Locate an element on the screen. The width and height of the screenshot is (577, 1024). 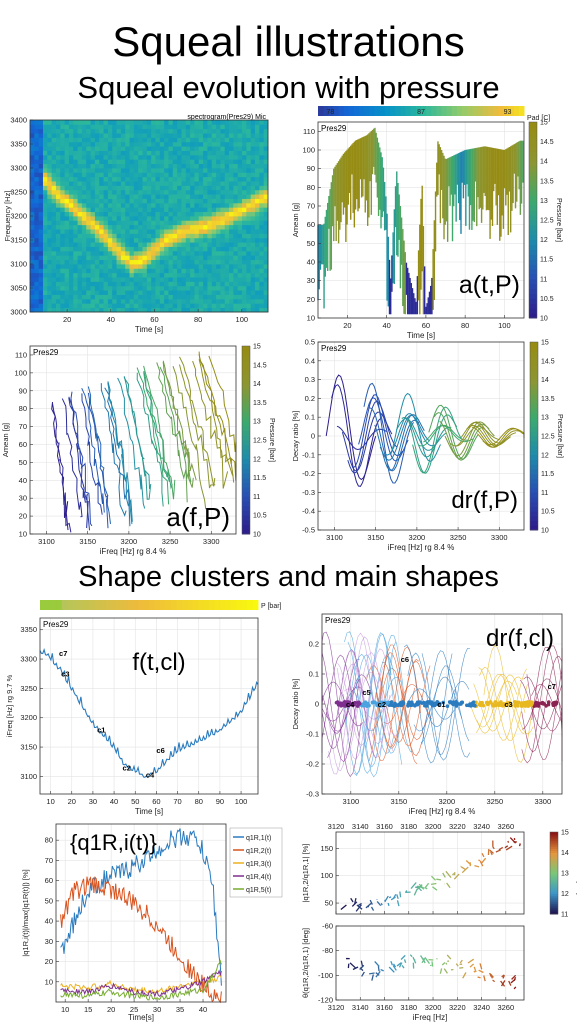
plot-frame is located at coordinates (149, 706).